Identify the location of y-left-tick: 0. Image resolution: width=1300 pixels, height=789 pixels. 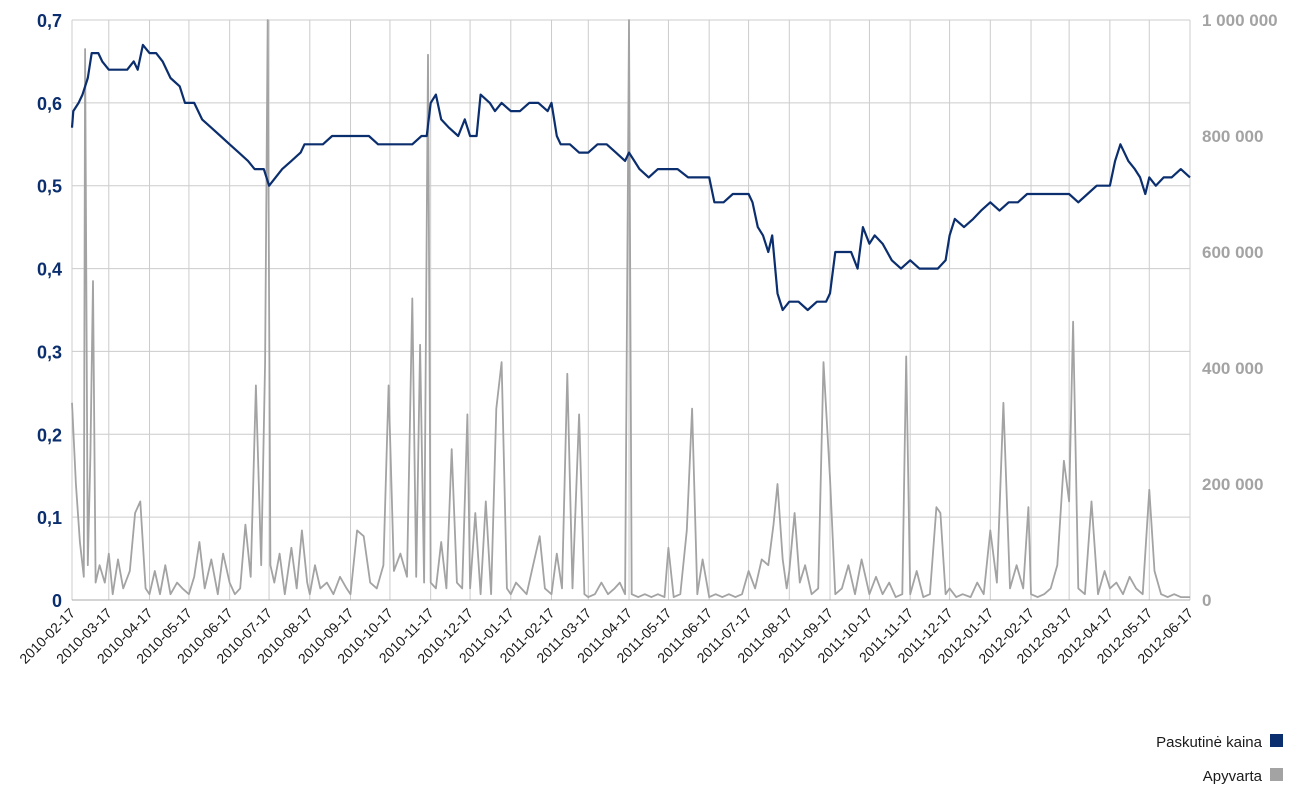
(57, 601).